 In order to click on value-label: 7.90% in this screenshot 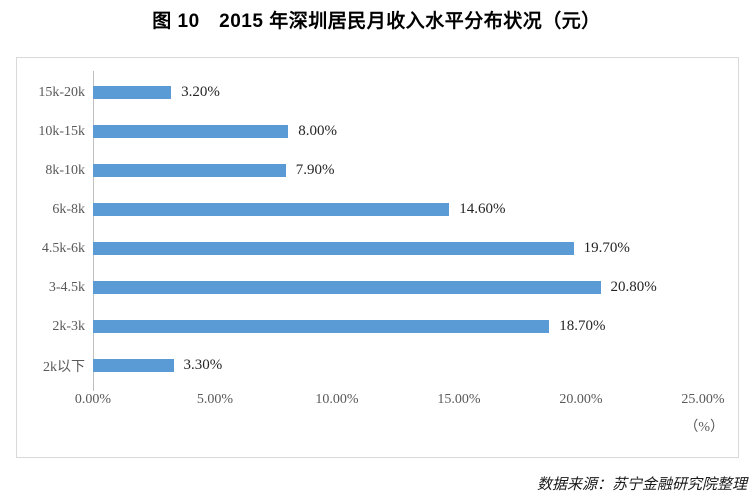, I will do `click(315, 170)`.